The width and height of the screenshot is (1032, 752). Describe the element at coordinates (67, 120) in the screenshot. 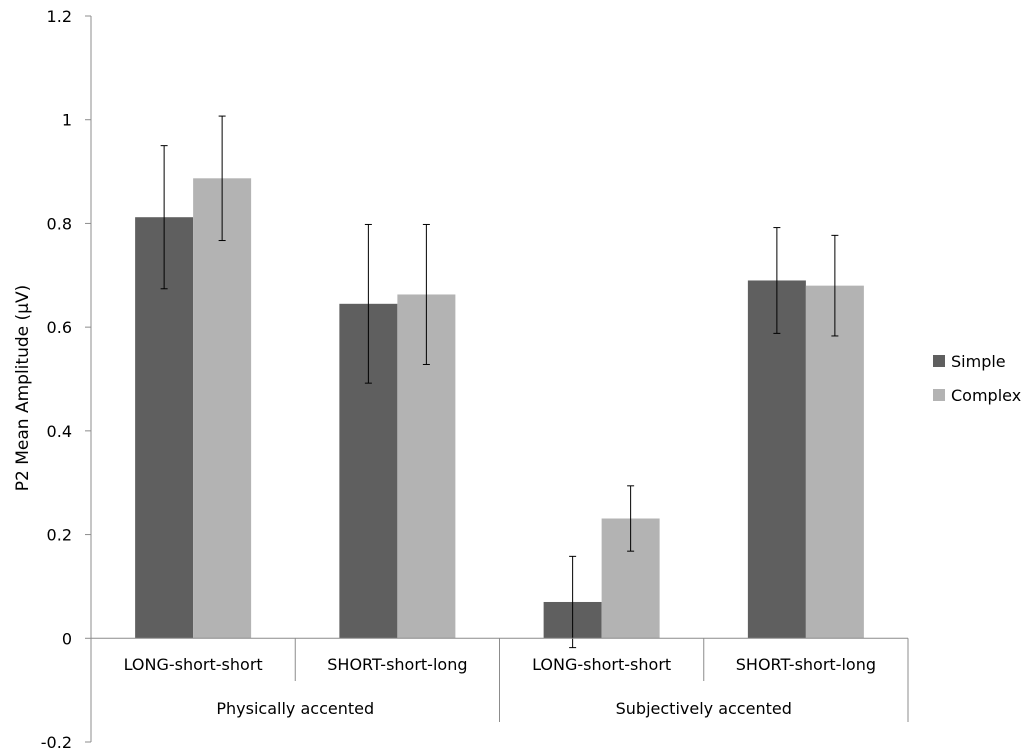

I see `y-tick-label: 1` at that location.